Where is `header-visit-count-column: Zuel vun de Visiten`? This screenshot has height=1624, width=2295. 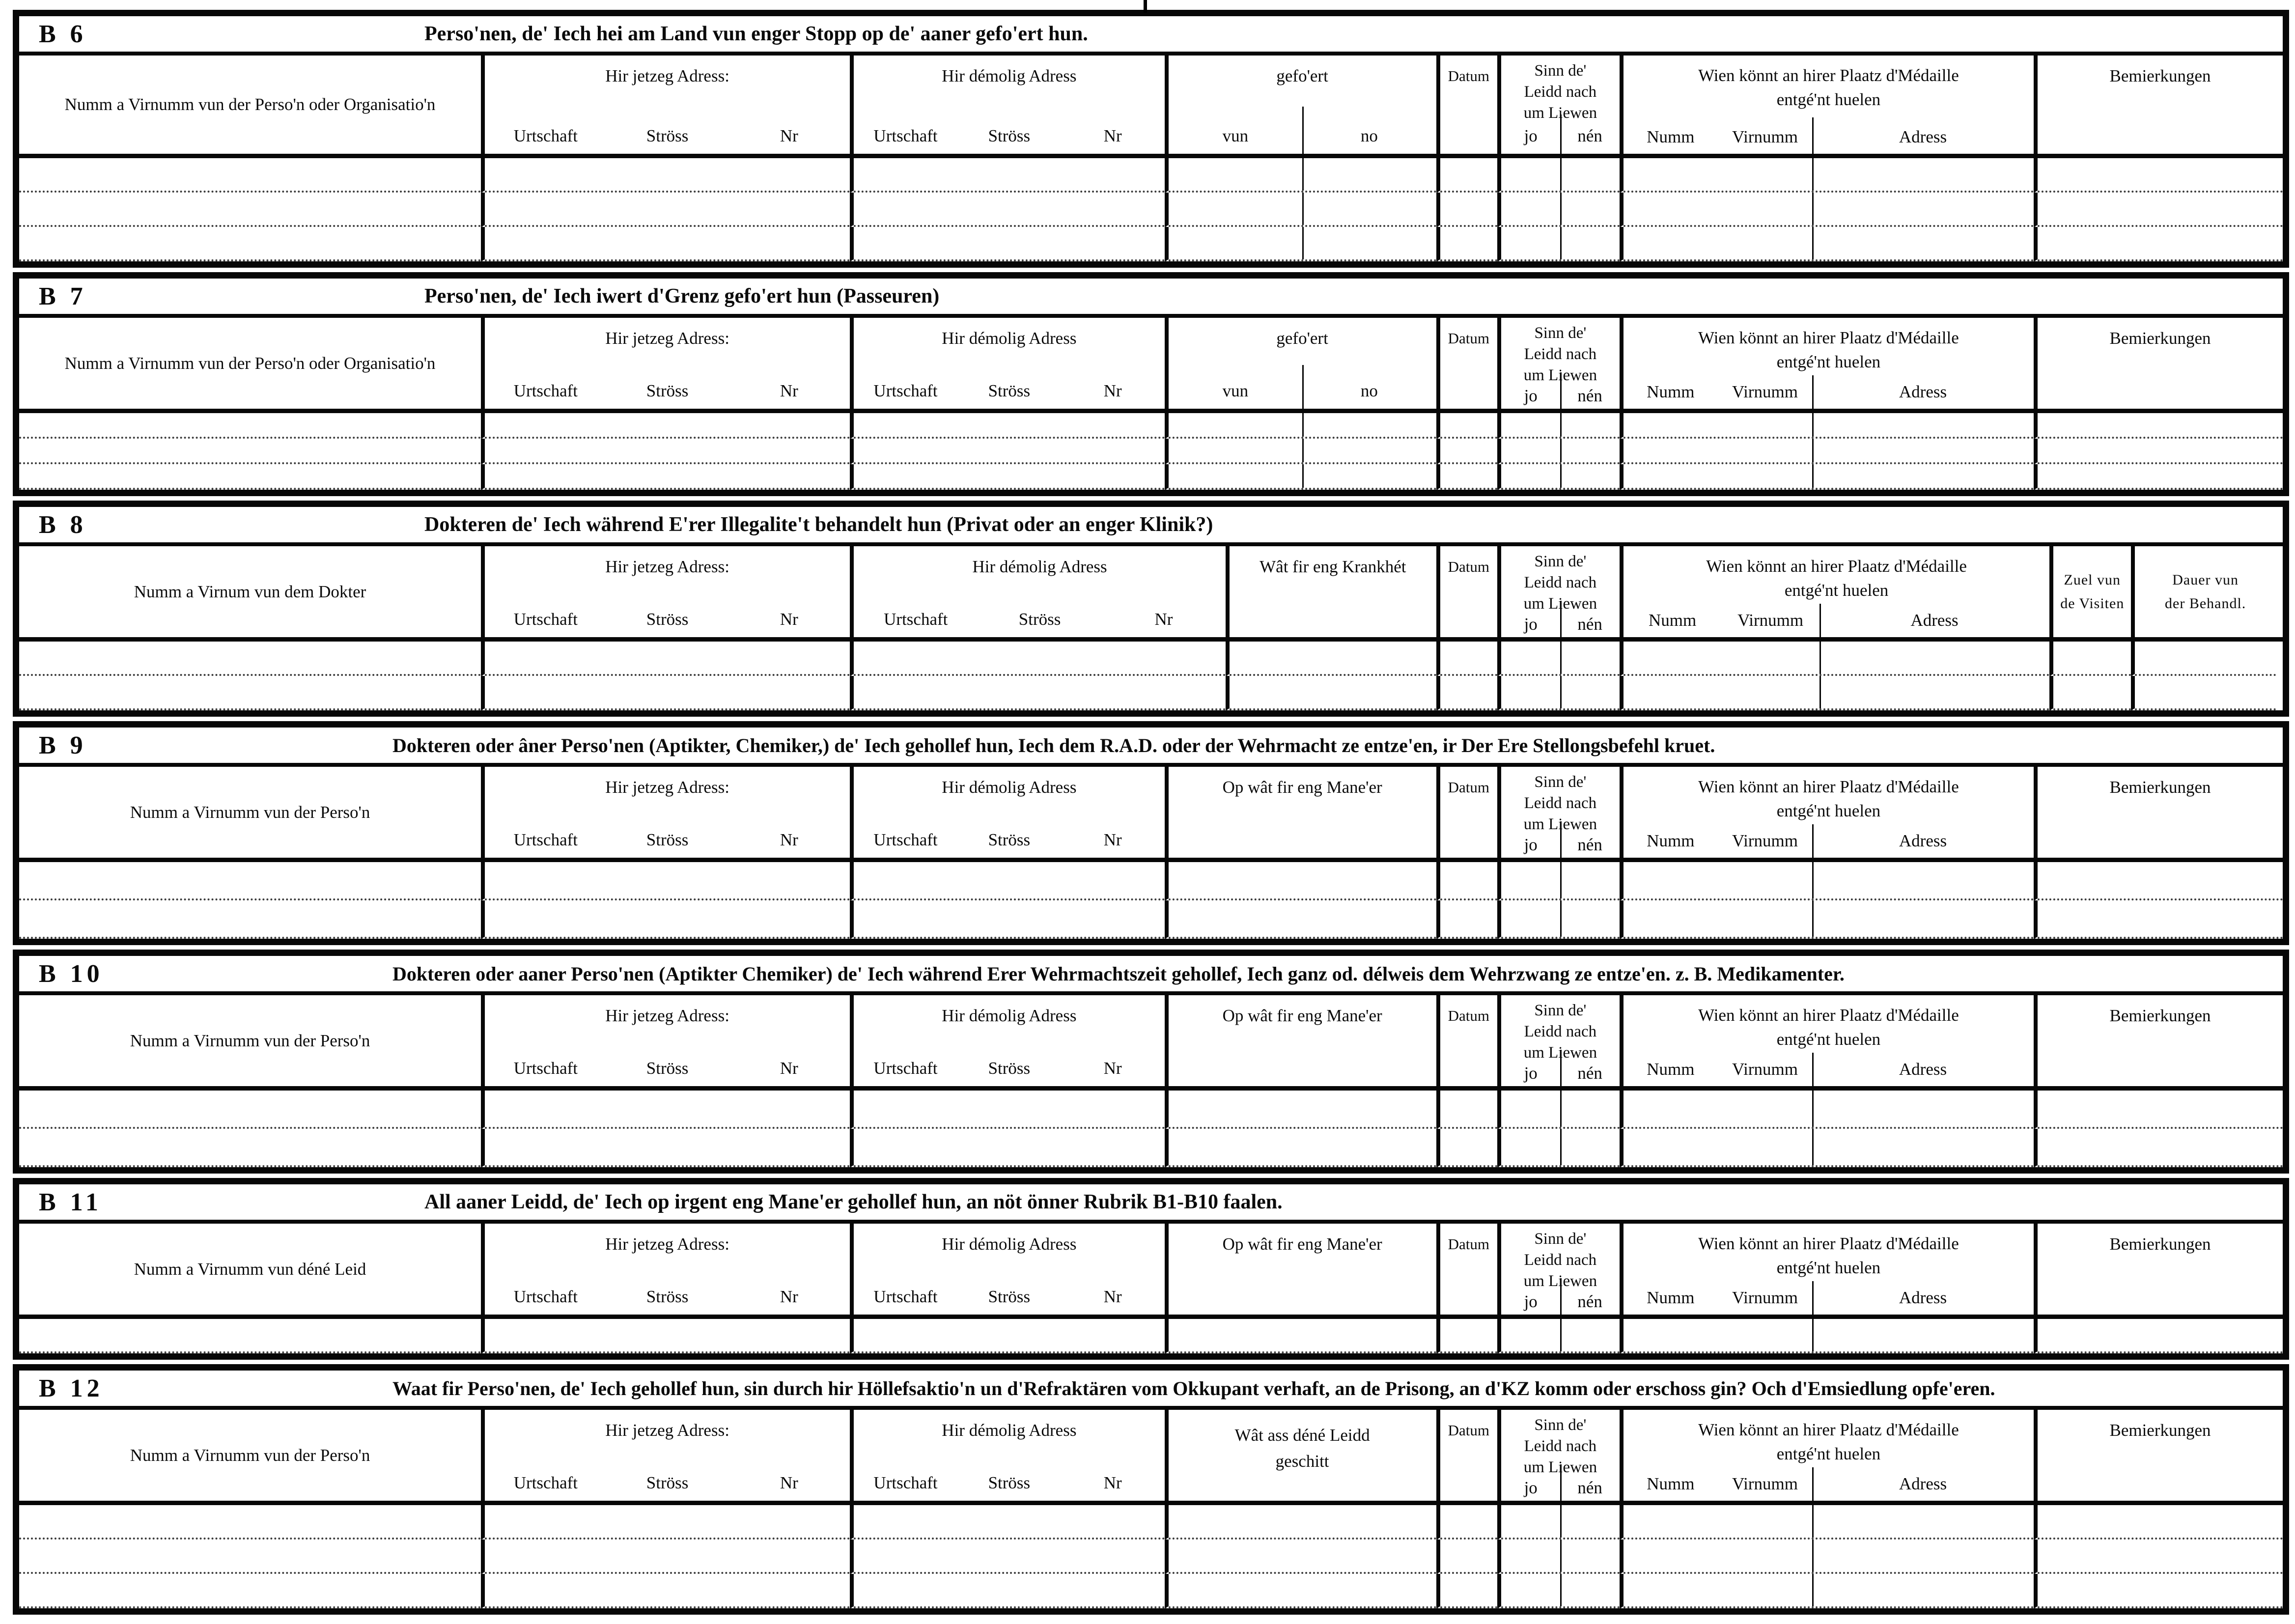 header-visit-count-column: Zuel vun de Visiten is located at coordinates (2090, 591).